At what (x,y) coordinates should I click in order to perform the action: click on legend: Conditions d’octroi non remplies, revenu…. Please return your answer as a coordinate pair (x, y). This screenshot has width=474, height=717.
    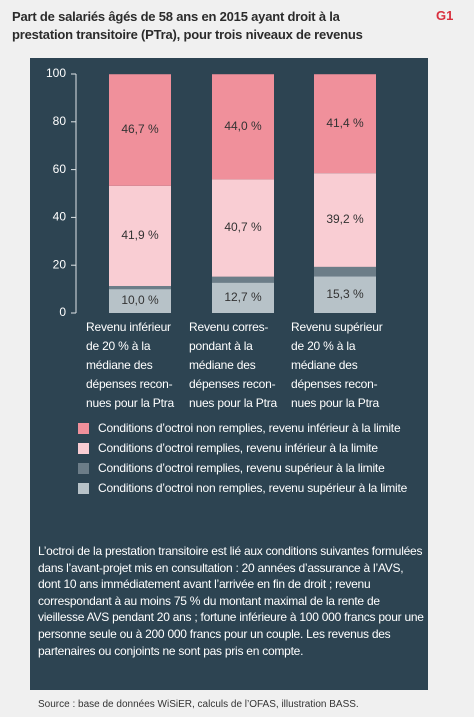
    Looking at the image, I should click on (247, 460).